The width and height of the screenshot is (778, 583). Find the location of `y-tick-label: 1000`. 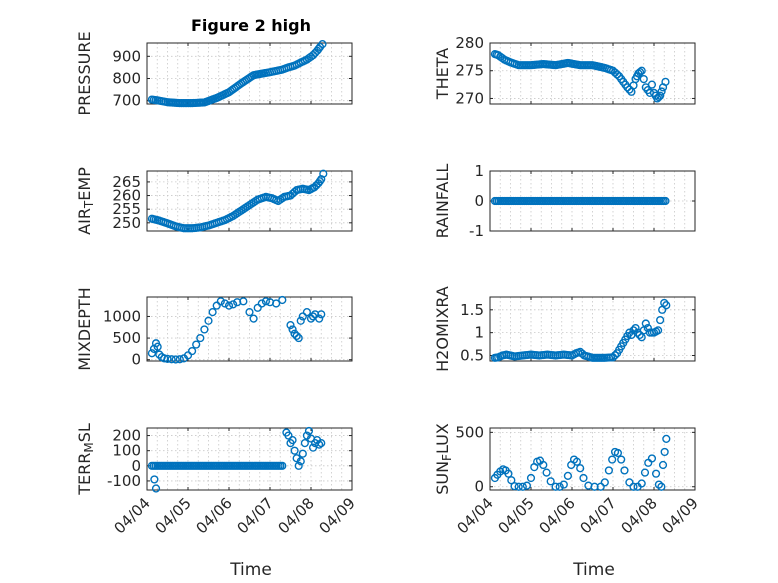

y-tick-label: 1000 is located at coordinates (122, 316).